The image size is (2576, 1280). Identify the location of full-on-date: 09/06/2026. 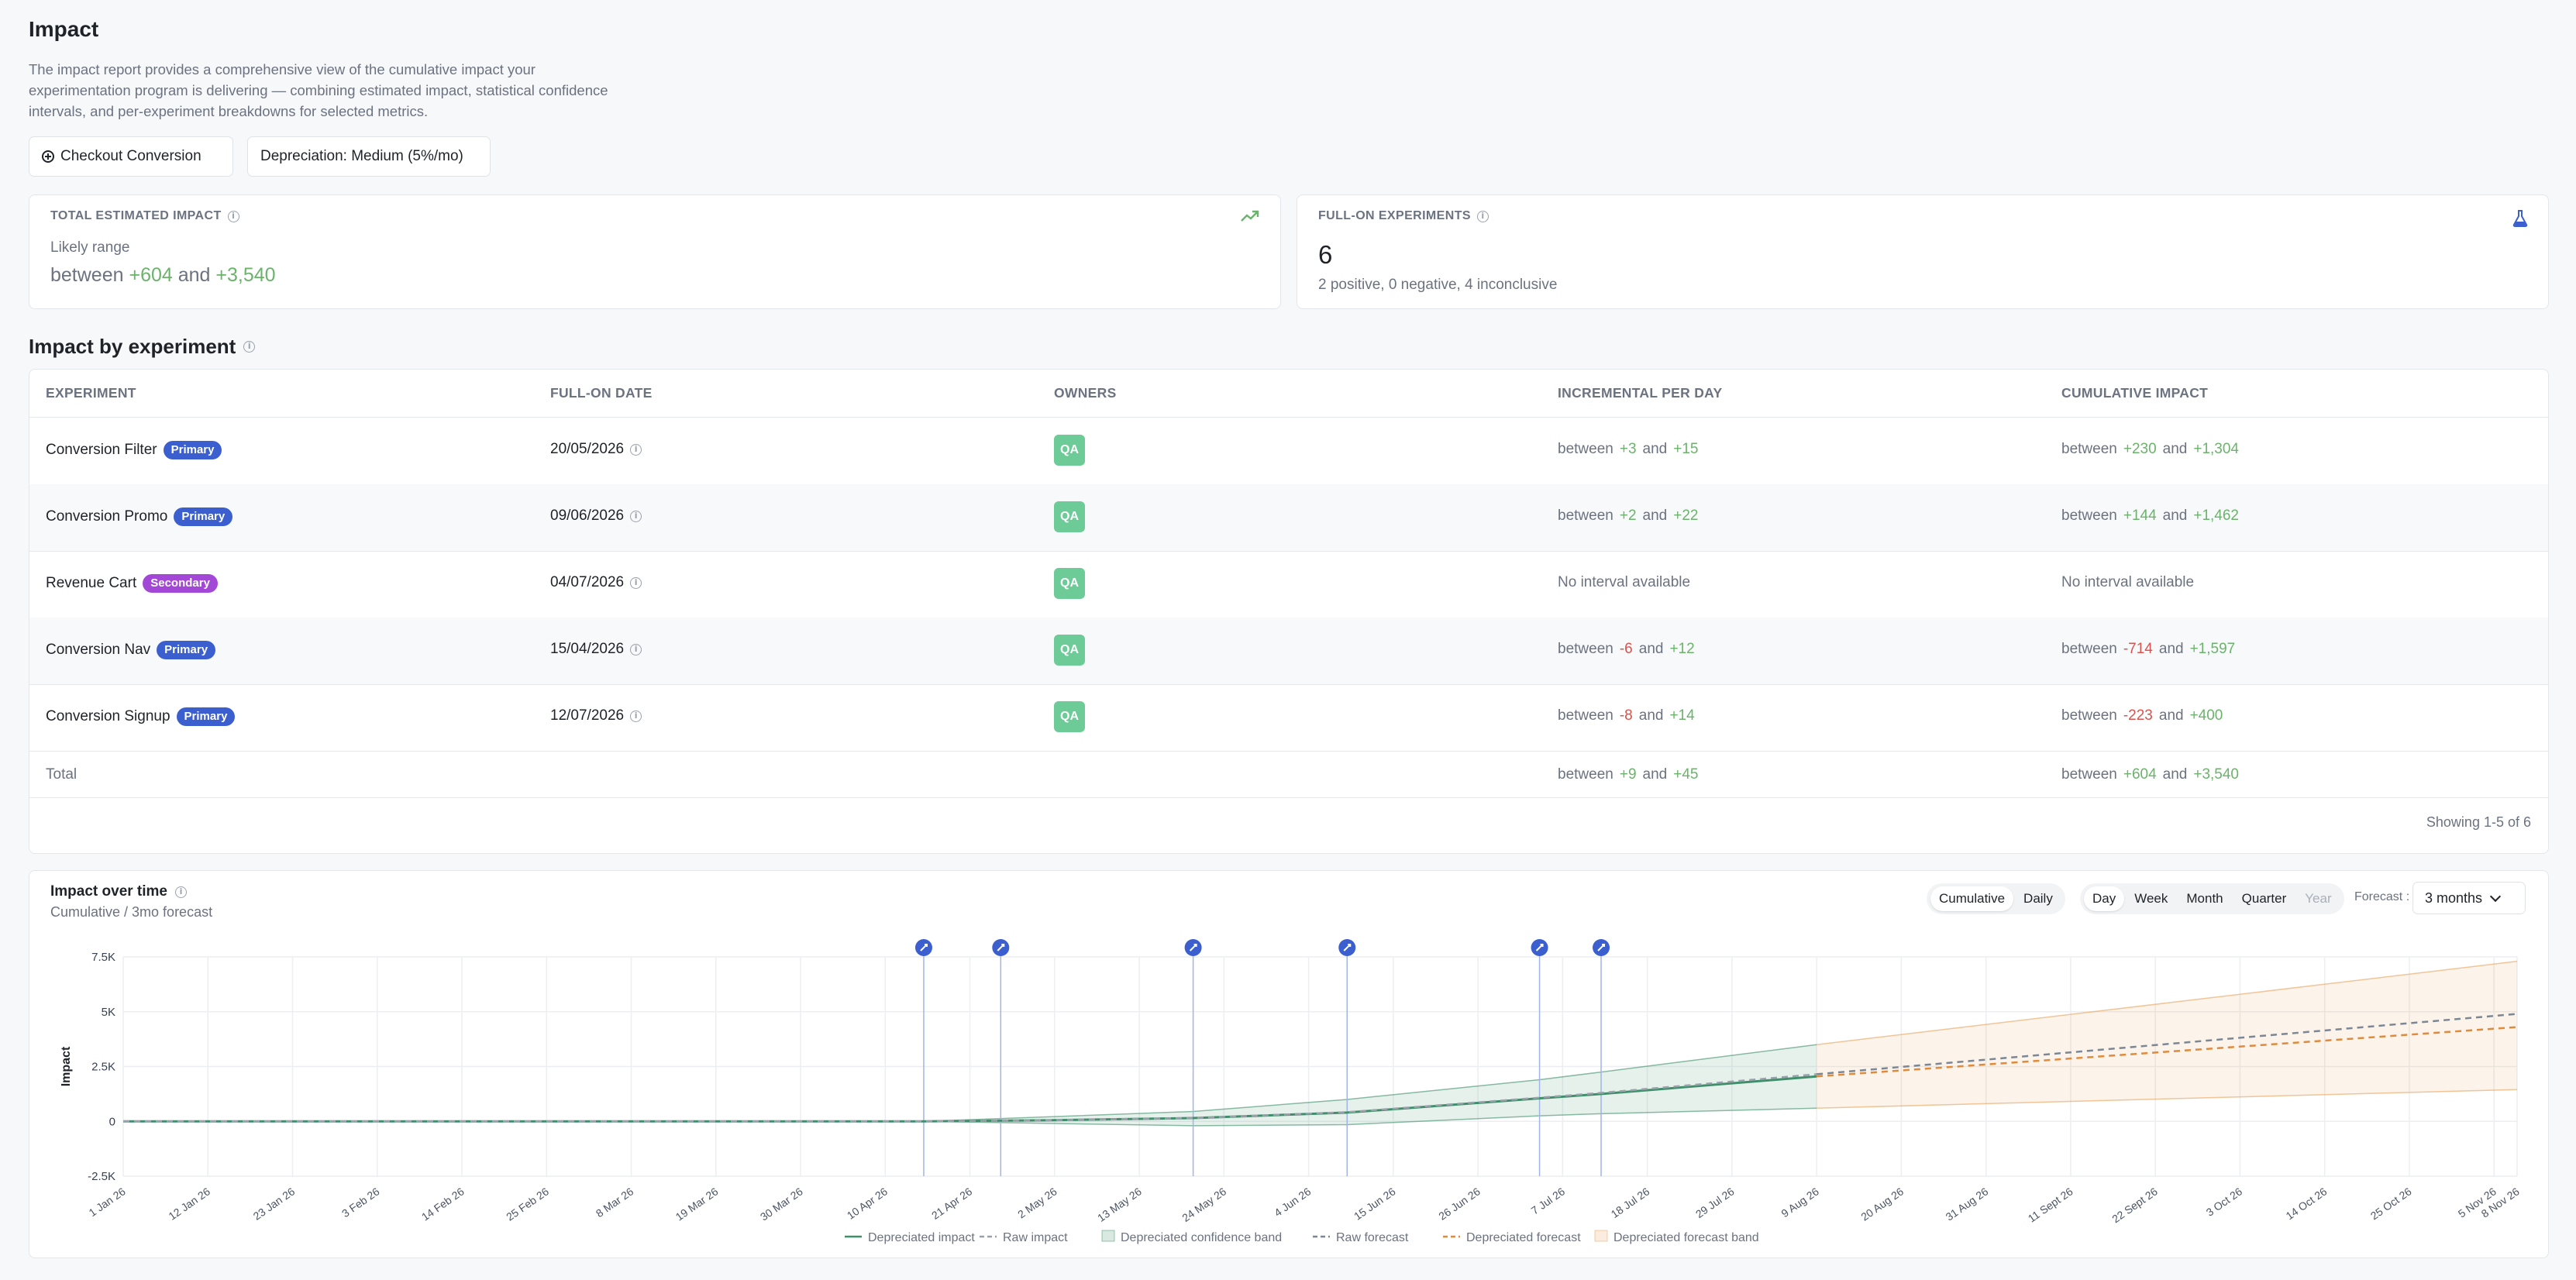
(587, 516).